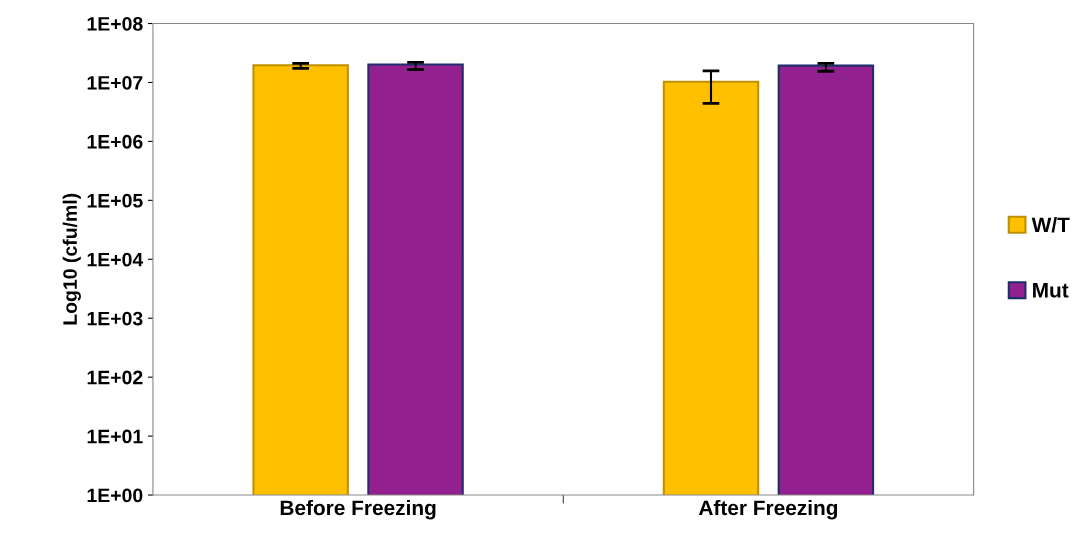 The image size is (1077, 547). Describe the element at coordinates (358, 509) in the screenshot. I see `x-tick-label: Before Freezing` at that location.